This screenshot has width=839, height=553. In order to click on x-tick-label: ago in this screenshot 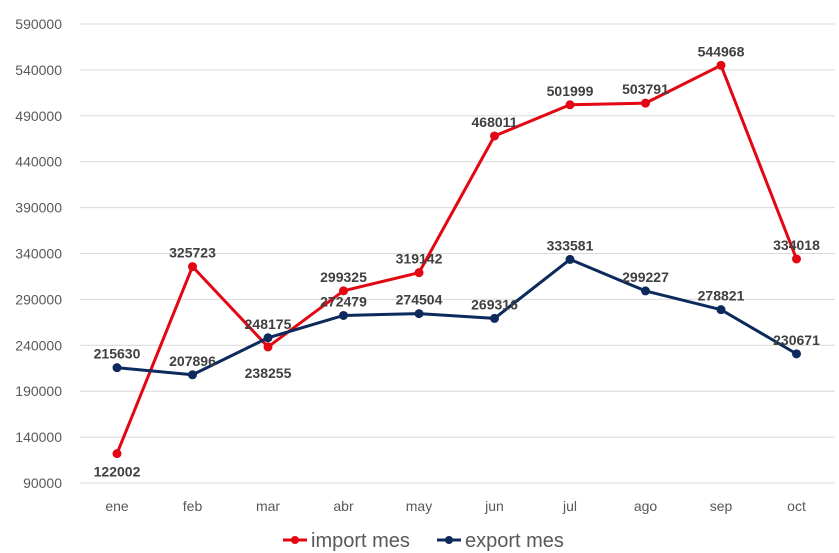, I will do `click(646, 506)`.